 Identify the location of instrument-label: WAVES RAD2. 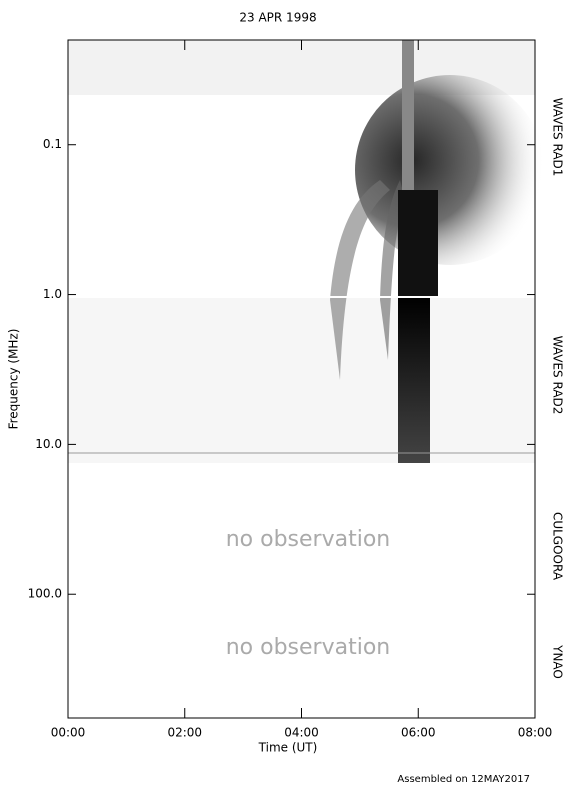
(558, 375).